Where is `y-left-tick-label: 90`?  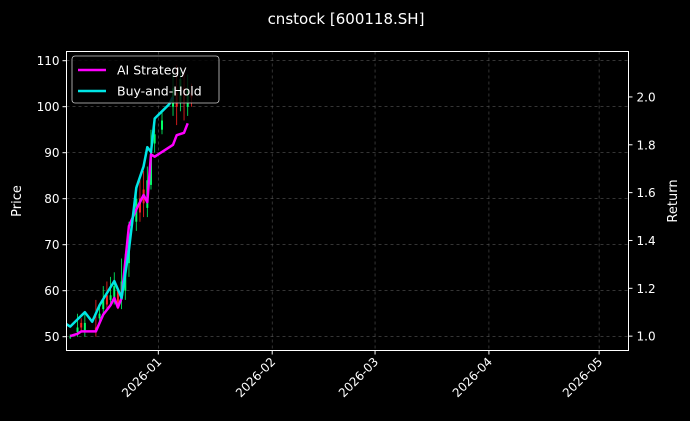 y-left-tick-label: 90 is located at coordinates (51, 153).